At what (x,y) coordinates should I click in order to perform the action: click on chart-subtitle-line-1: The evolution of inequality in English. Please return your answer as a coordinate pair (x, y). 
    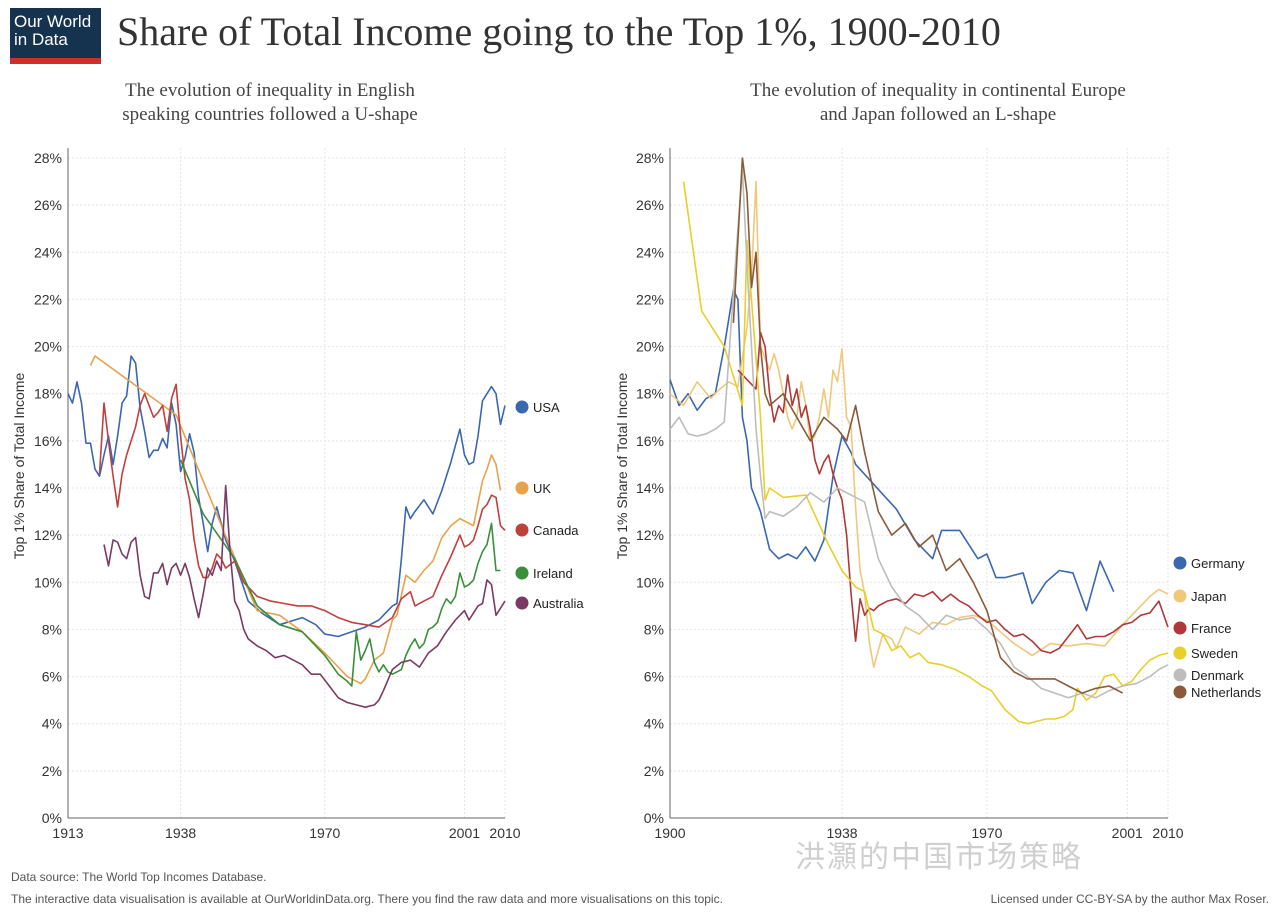
    Looking at the image, I should click on (270, 90).